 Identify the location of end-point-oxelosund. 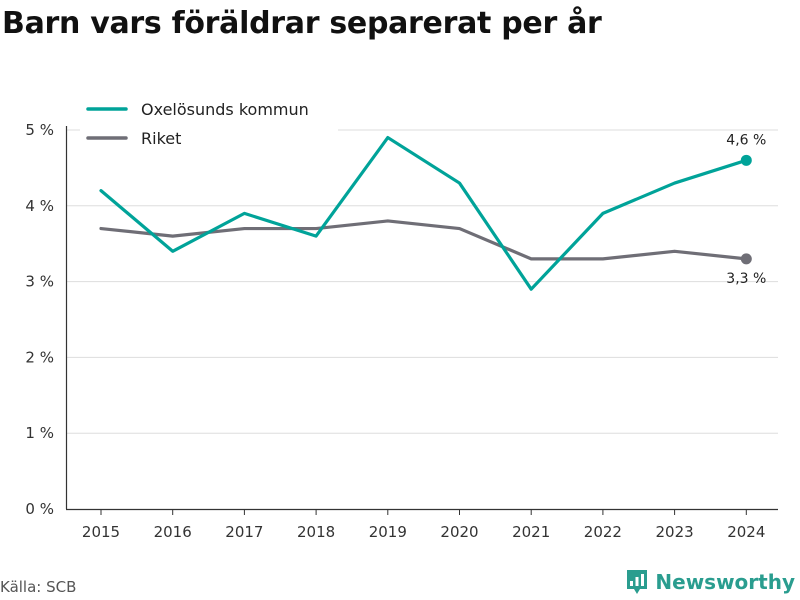
(746, 160).